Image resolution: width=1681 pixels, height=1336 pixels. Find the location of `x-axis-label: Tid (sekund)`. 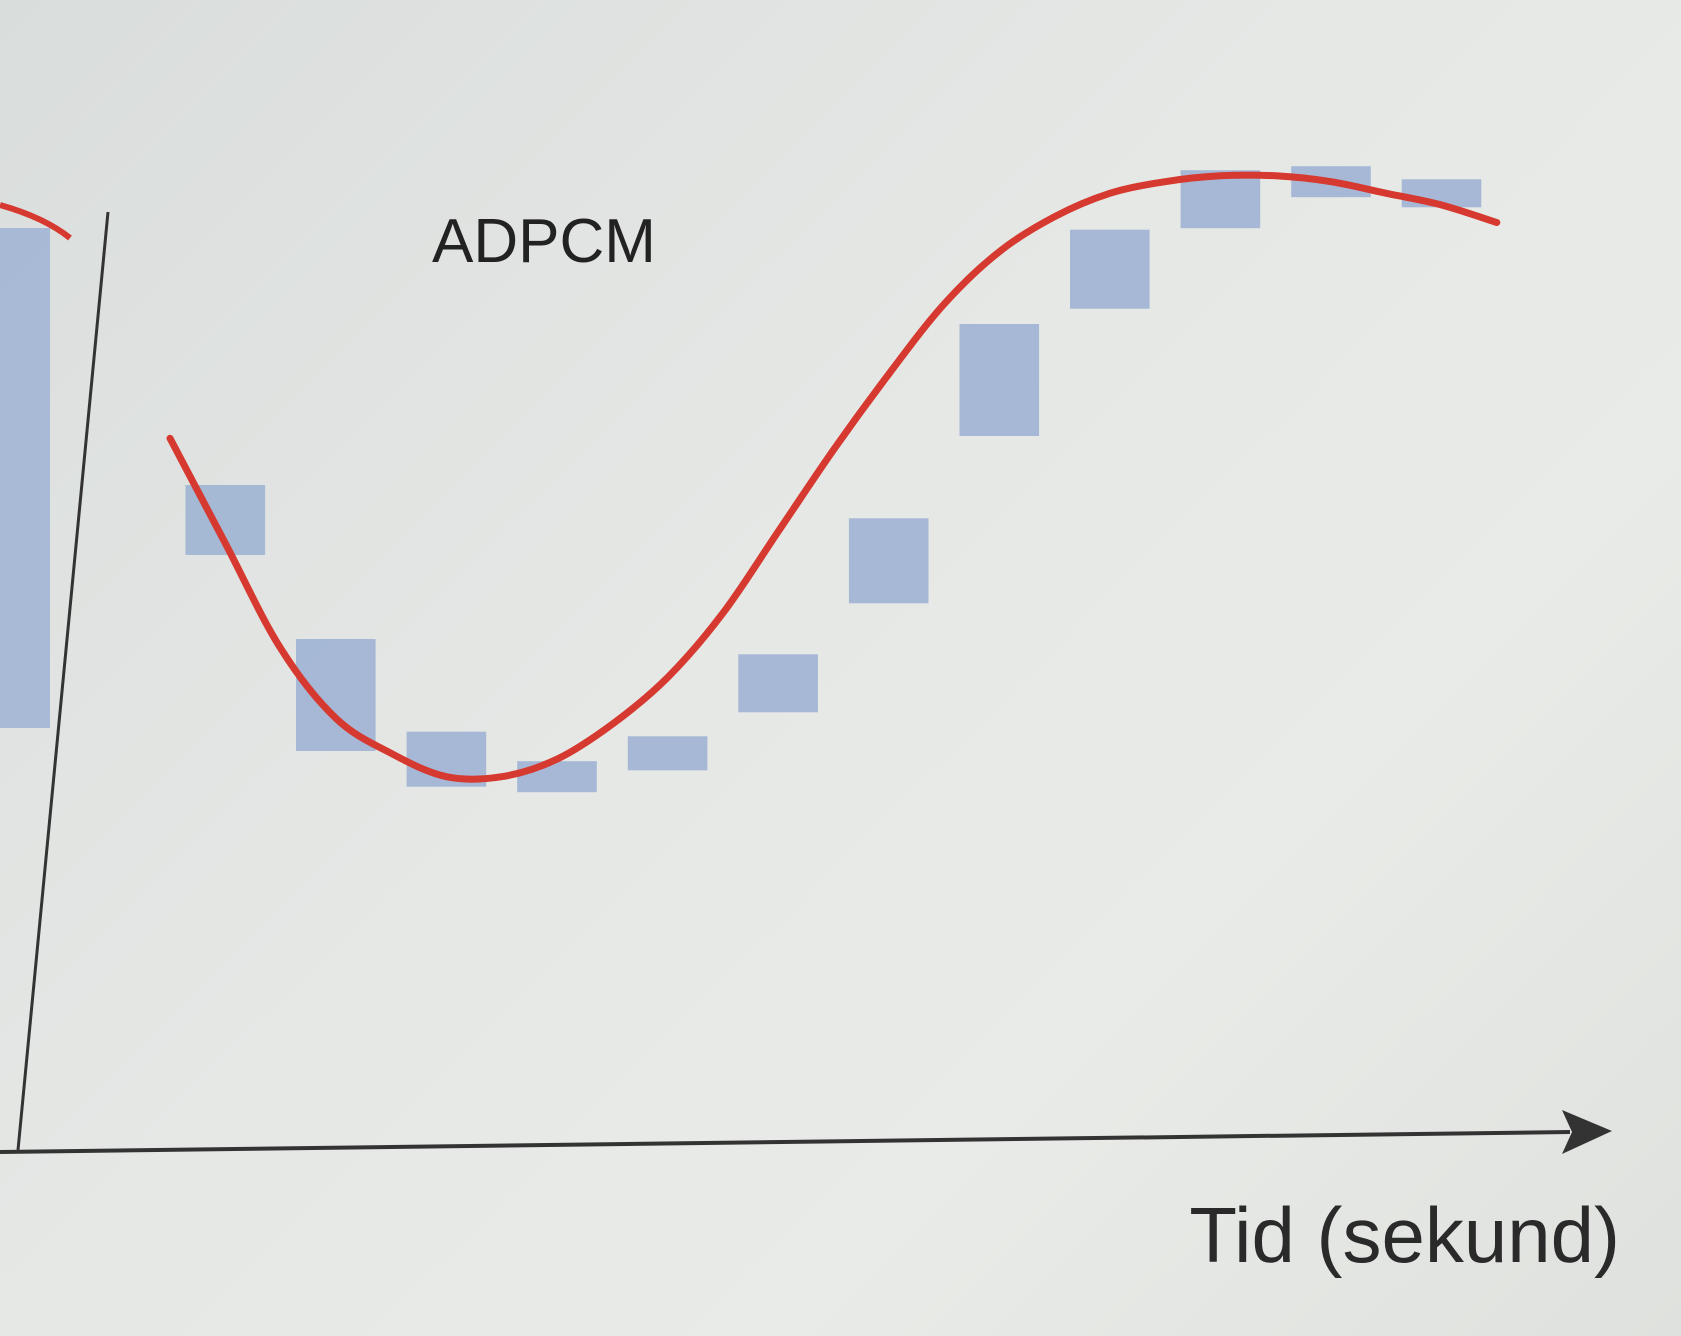

x-axis-label: Tid (sekund) is located at coordinates (1404, 1235).